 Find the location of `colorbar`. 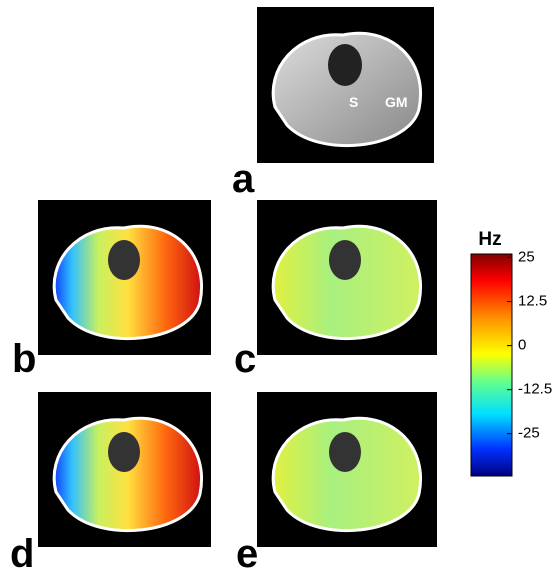

colorbar is located at coordinates (491, 365).